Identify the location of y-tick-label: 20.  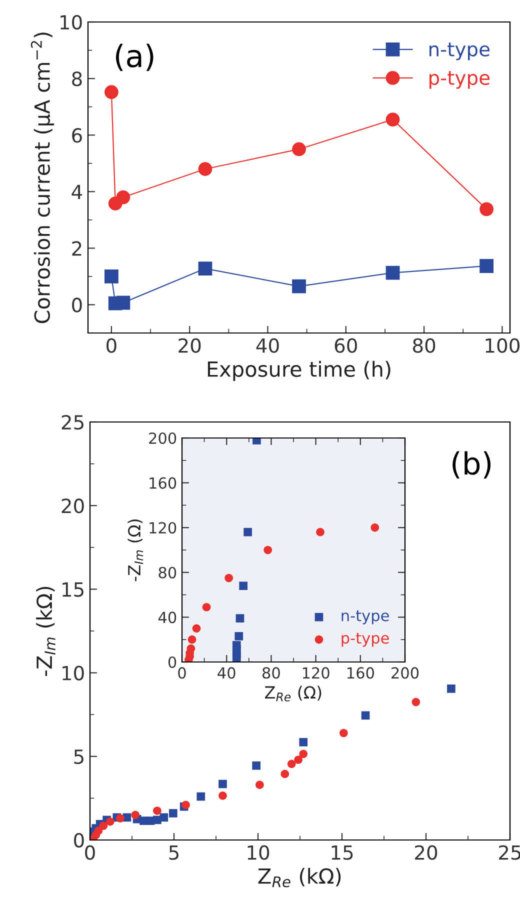
(73, 506).